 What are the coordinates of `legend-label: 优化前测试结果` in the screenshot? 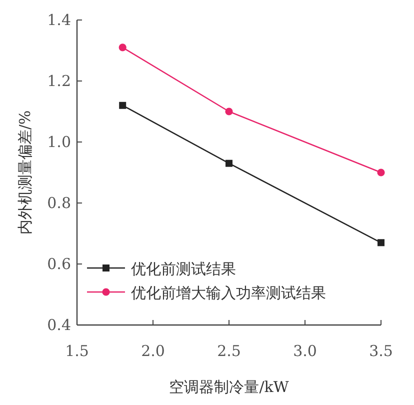 It's located at (183, 269).